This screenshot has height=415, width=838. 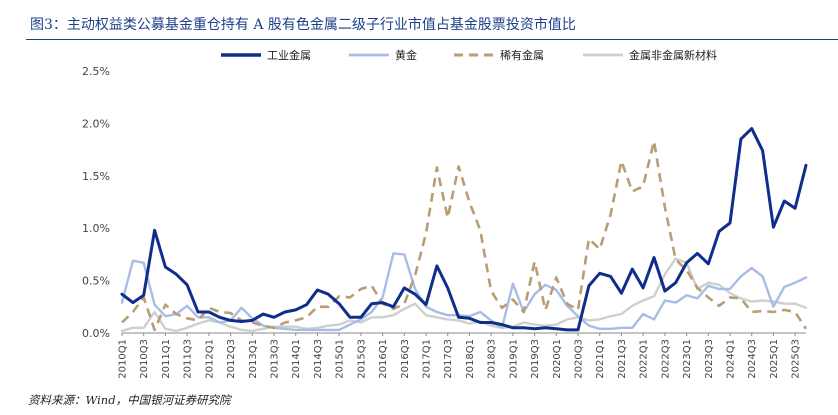 What do you see at coordinates (123, 359) in the screenshot?
I see `x-tick-label: 2010Q1` at bounding box center [123, 359].